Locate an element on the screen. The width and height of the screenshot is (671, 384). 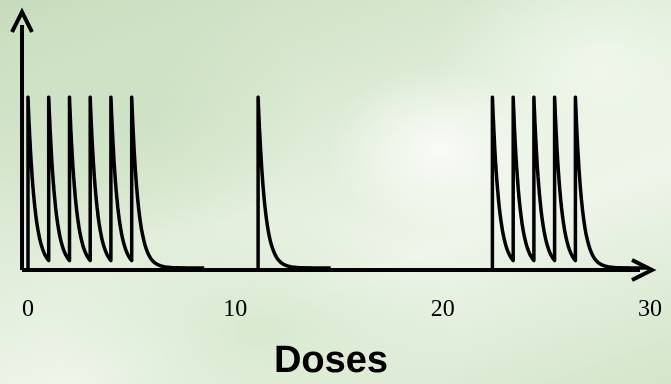
x-tick-label: 10 is located at coordinates (235, 309).